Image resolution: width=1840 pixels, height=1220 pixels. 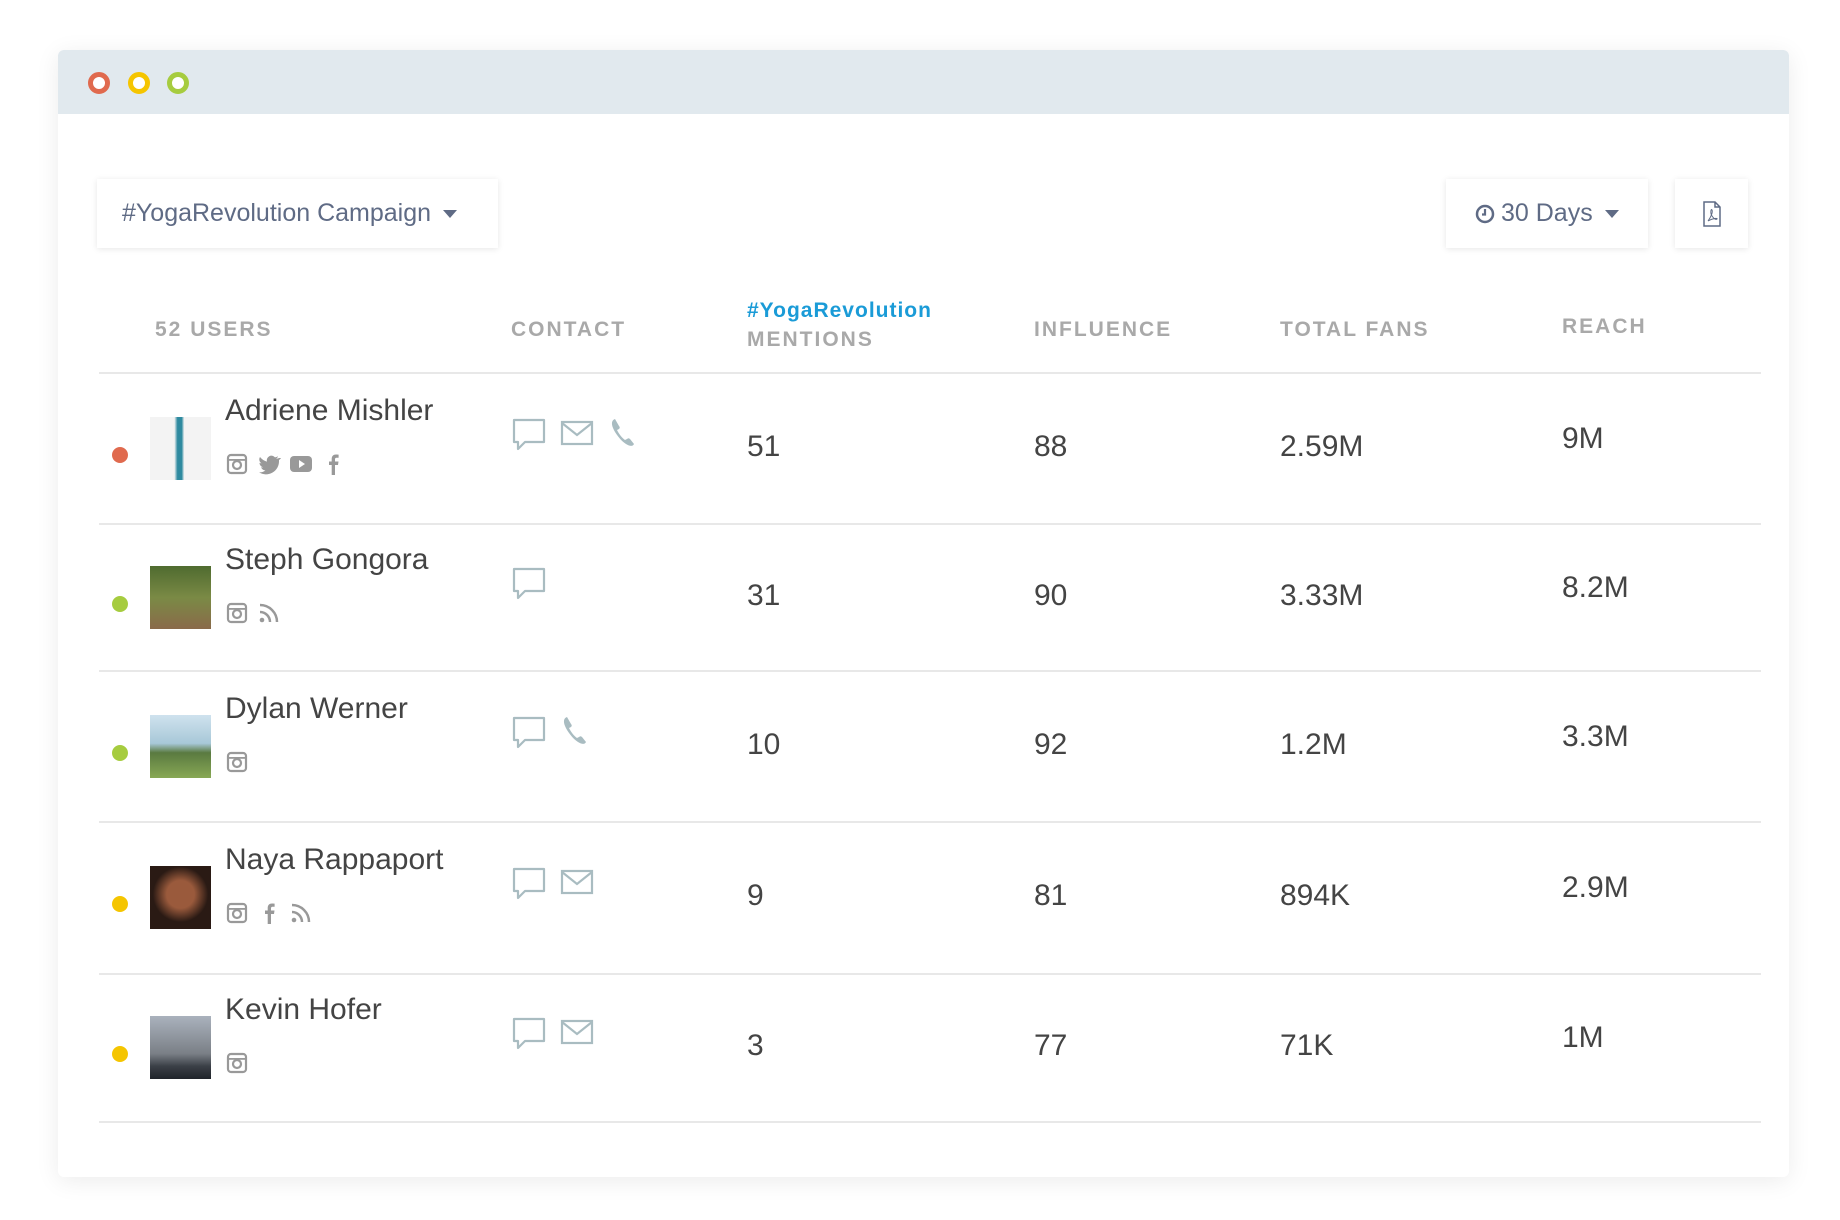 I want to click on close-button, so click(x=99, y=83).